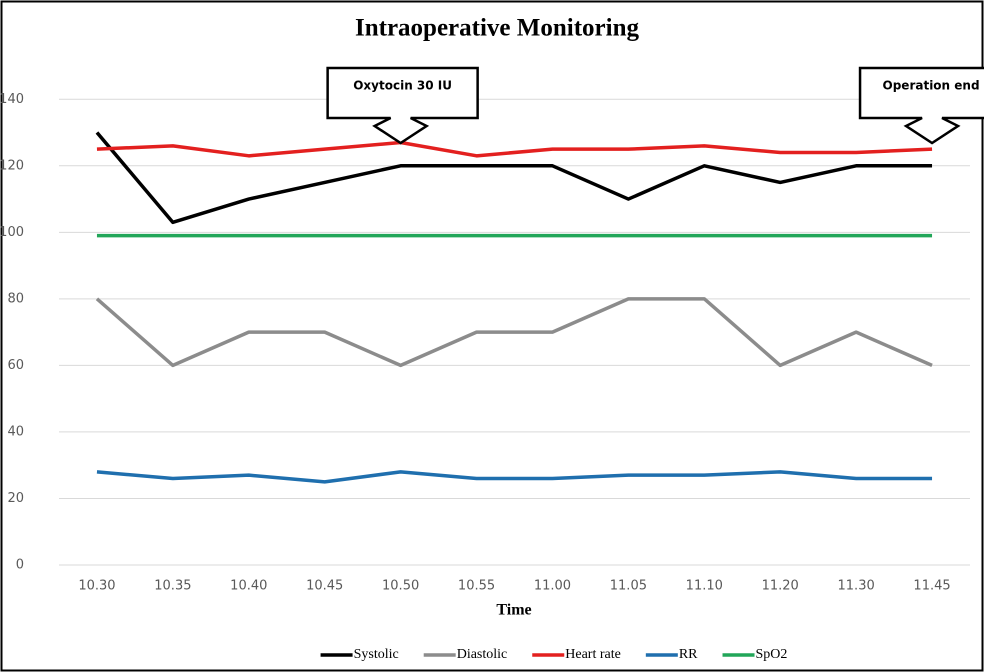  I want to click on y-tick-label: 140, so click(12, 99).